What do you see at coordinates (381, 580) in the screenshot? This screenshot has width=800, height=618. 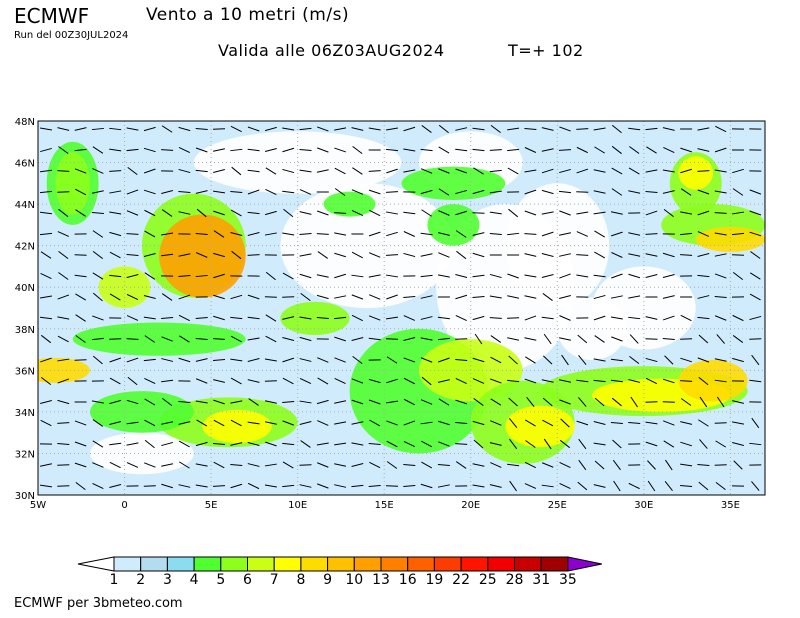 I see `colorbar-label: 13` at bounding box center [381, 580].